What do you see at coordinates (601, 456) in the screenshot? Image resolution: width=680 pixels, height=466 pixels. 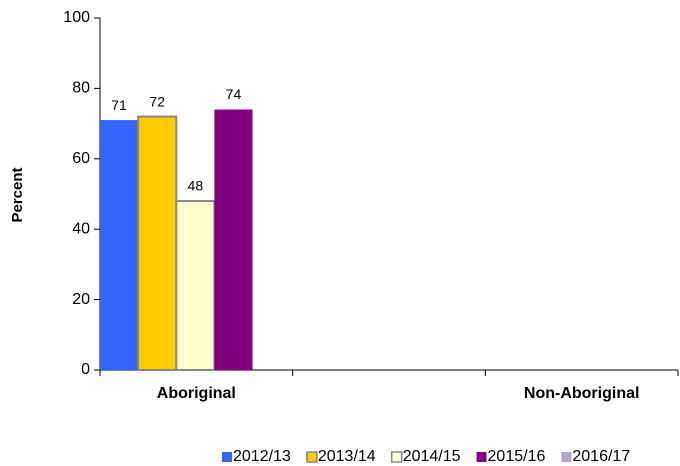 I see `legend-label: 2016/17` at bounding box center [601, 456].